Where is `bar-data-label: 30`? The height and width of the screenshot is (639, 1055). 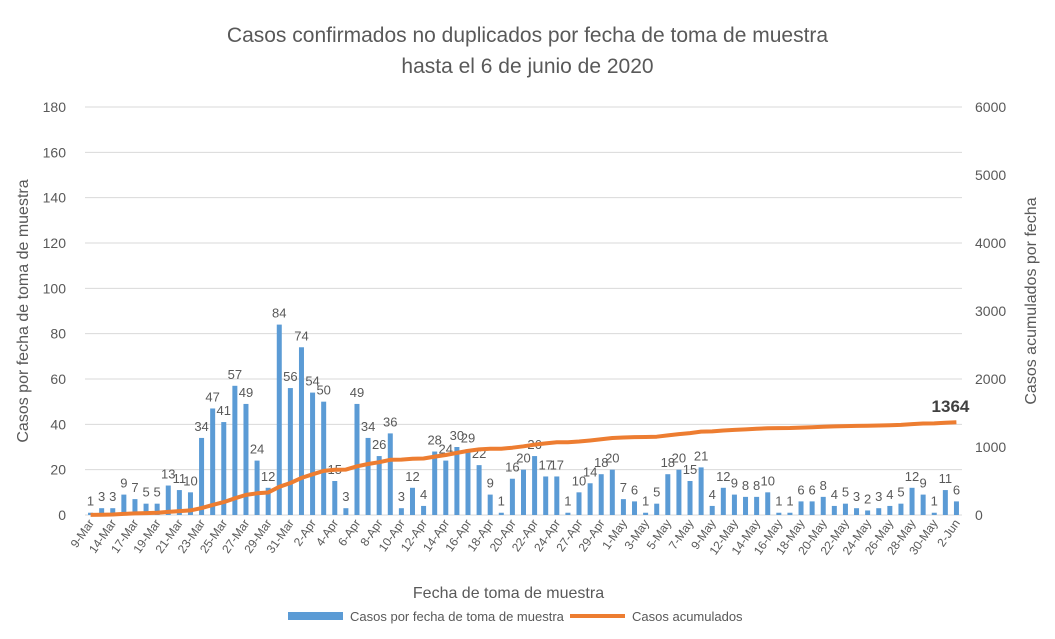 bar-data-label: 30 is located at coordinates (457, 435).